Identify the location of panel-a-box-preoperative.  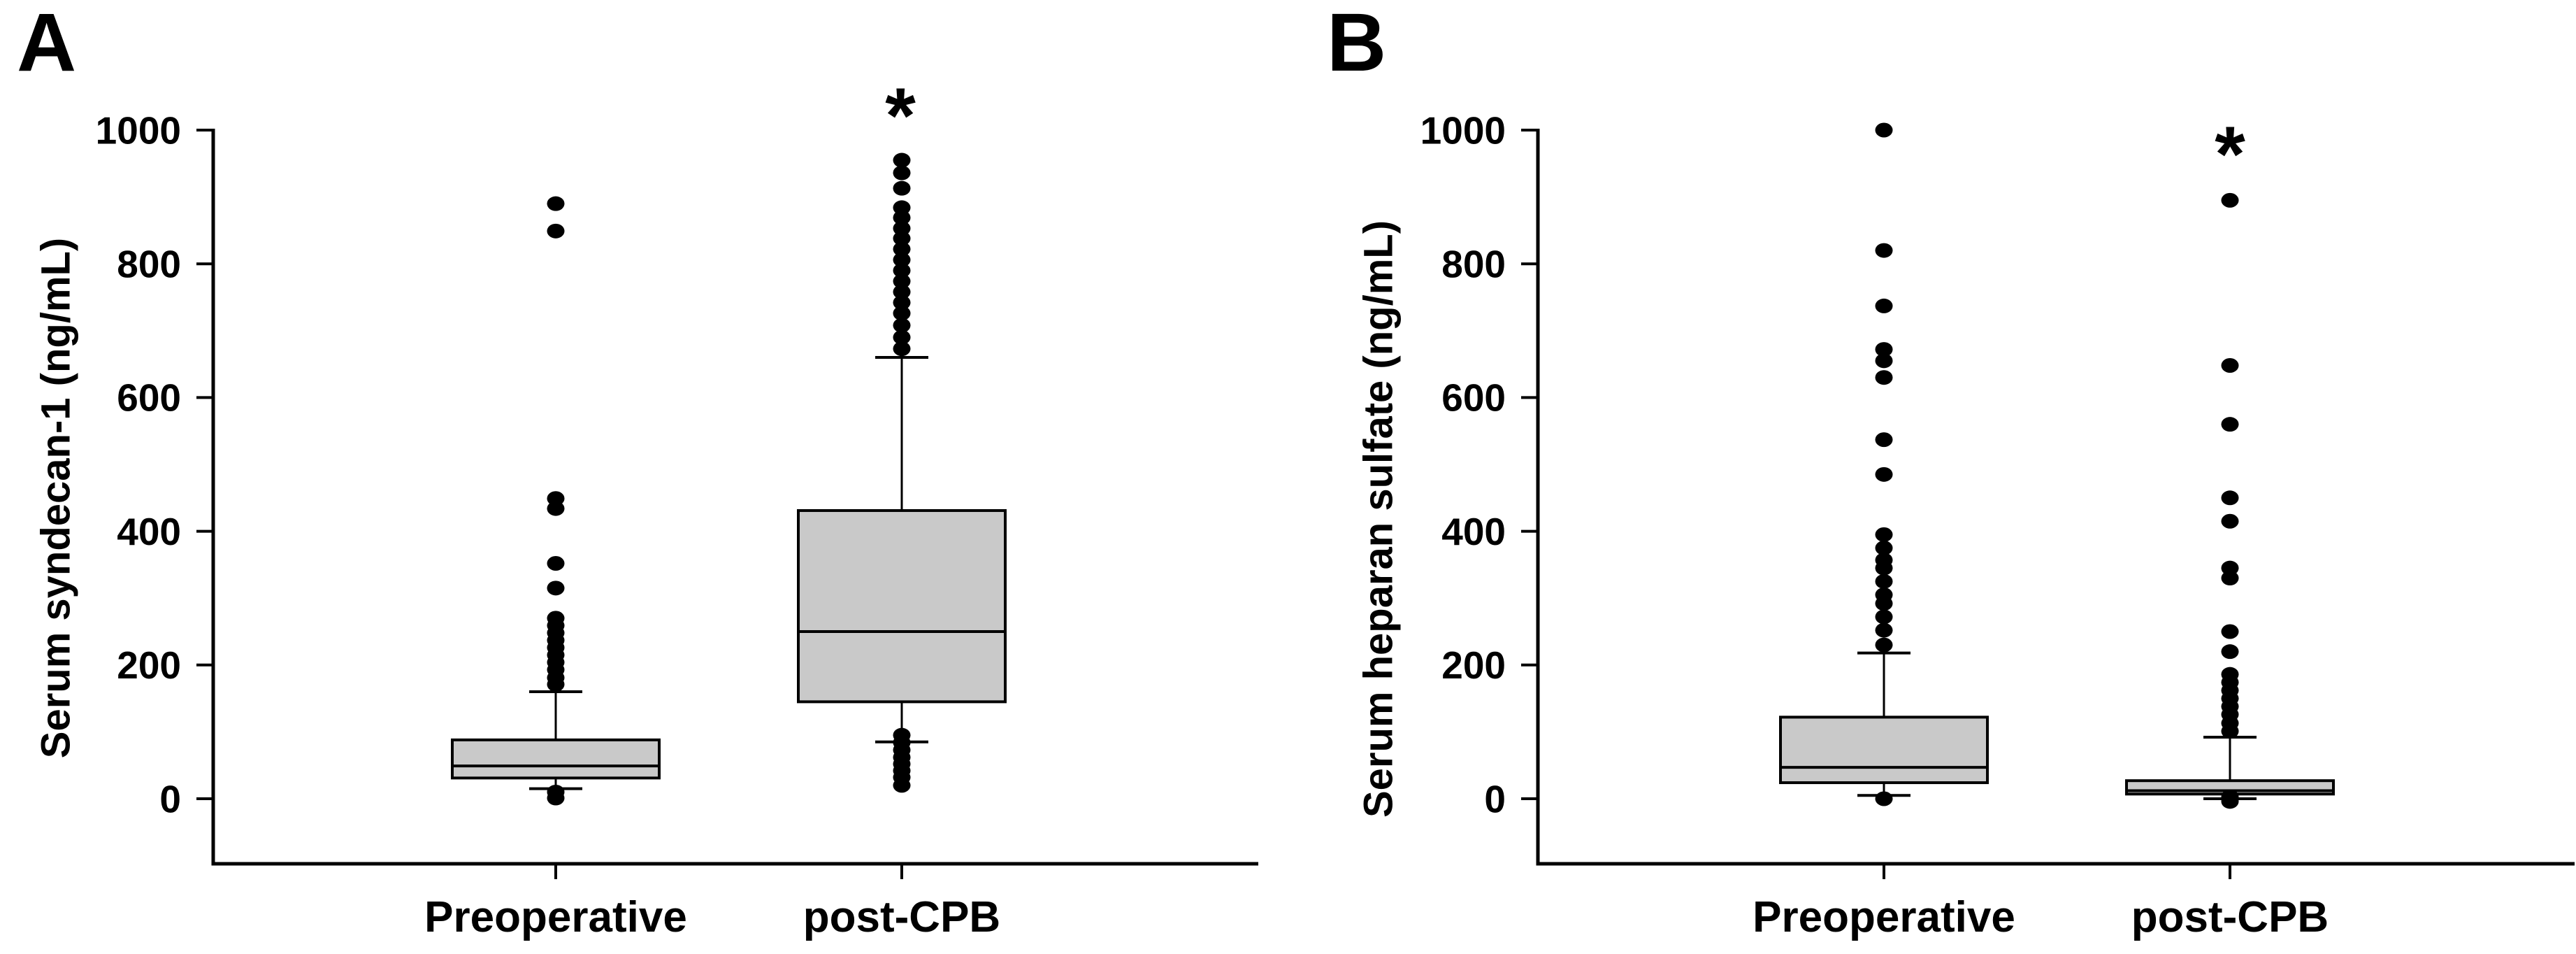
(556, 501).